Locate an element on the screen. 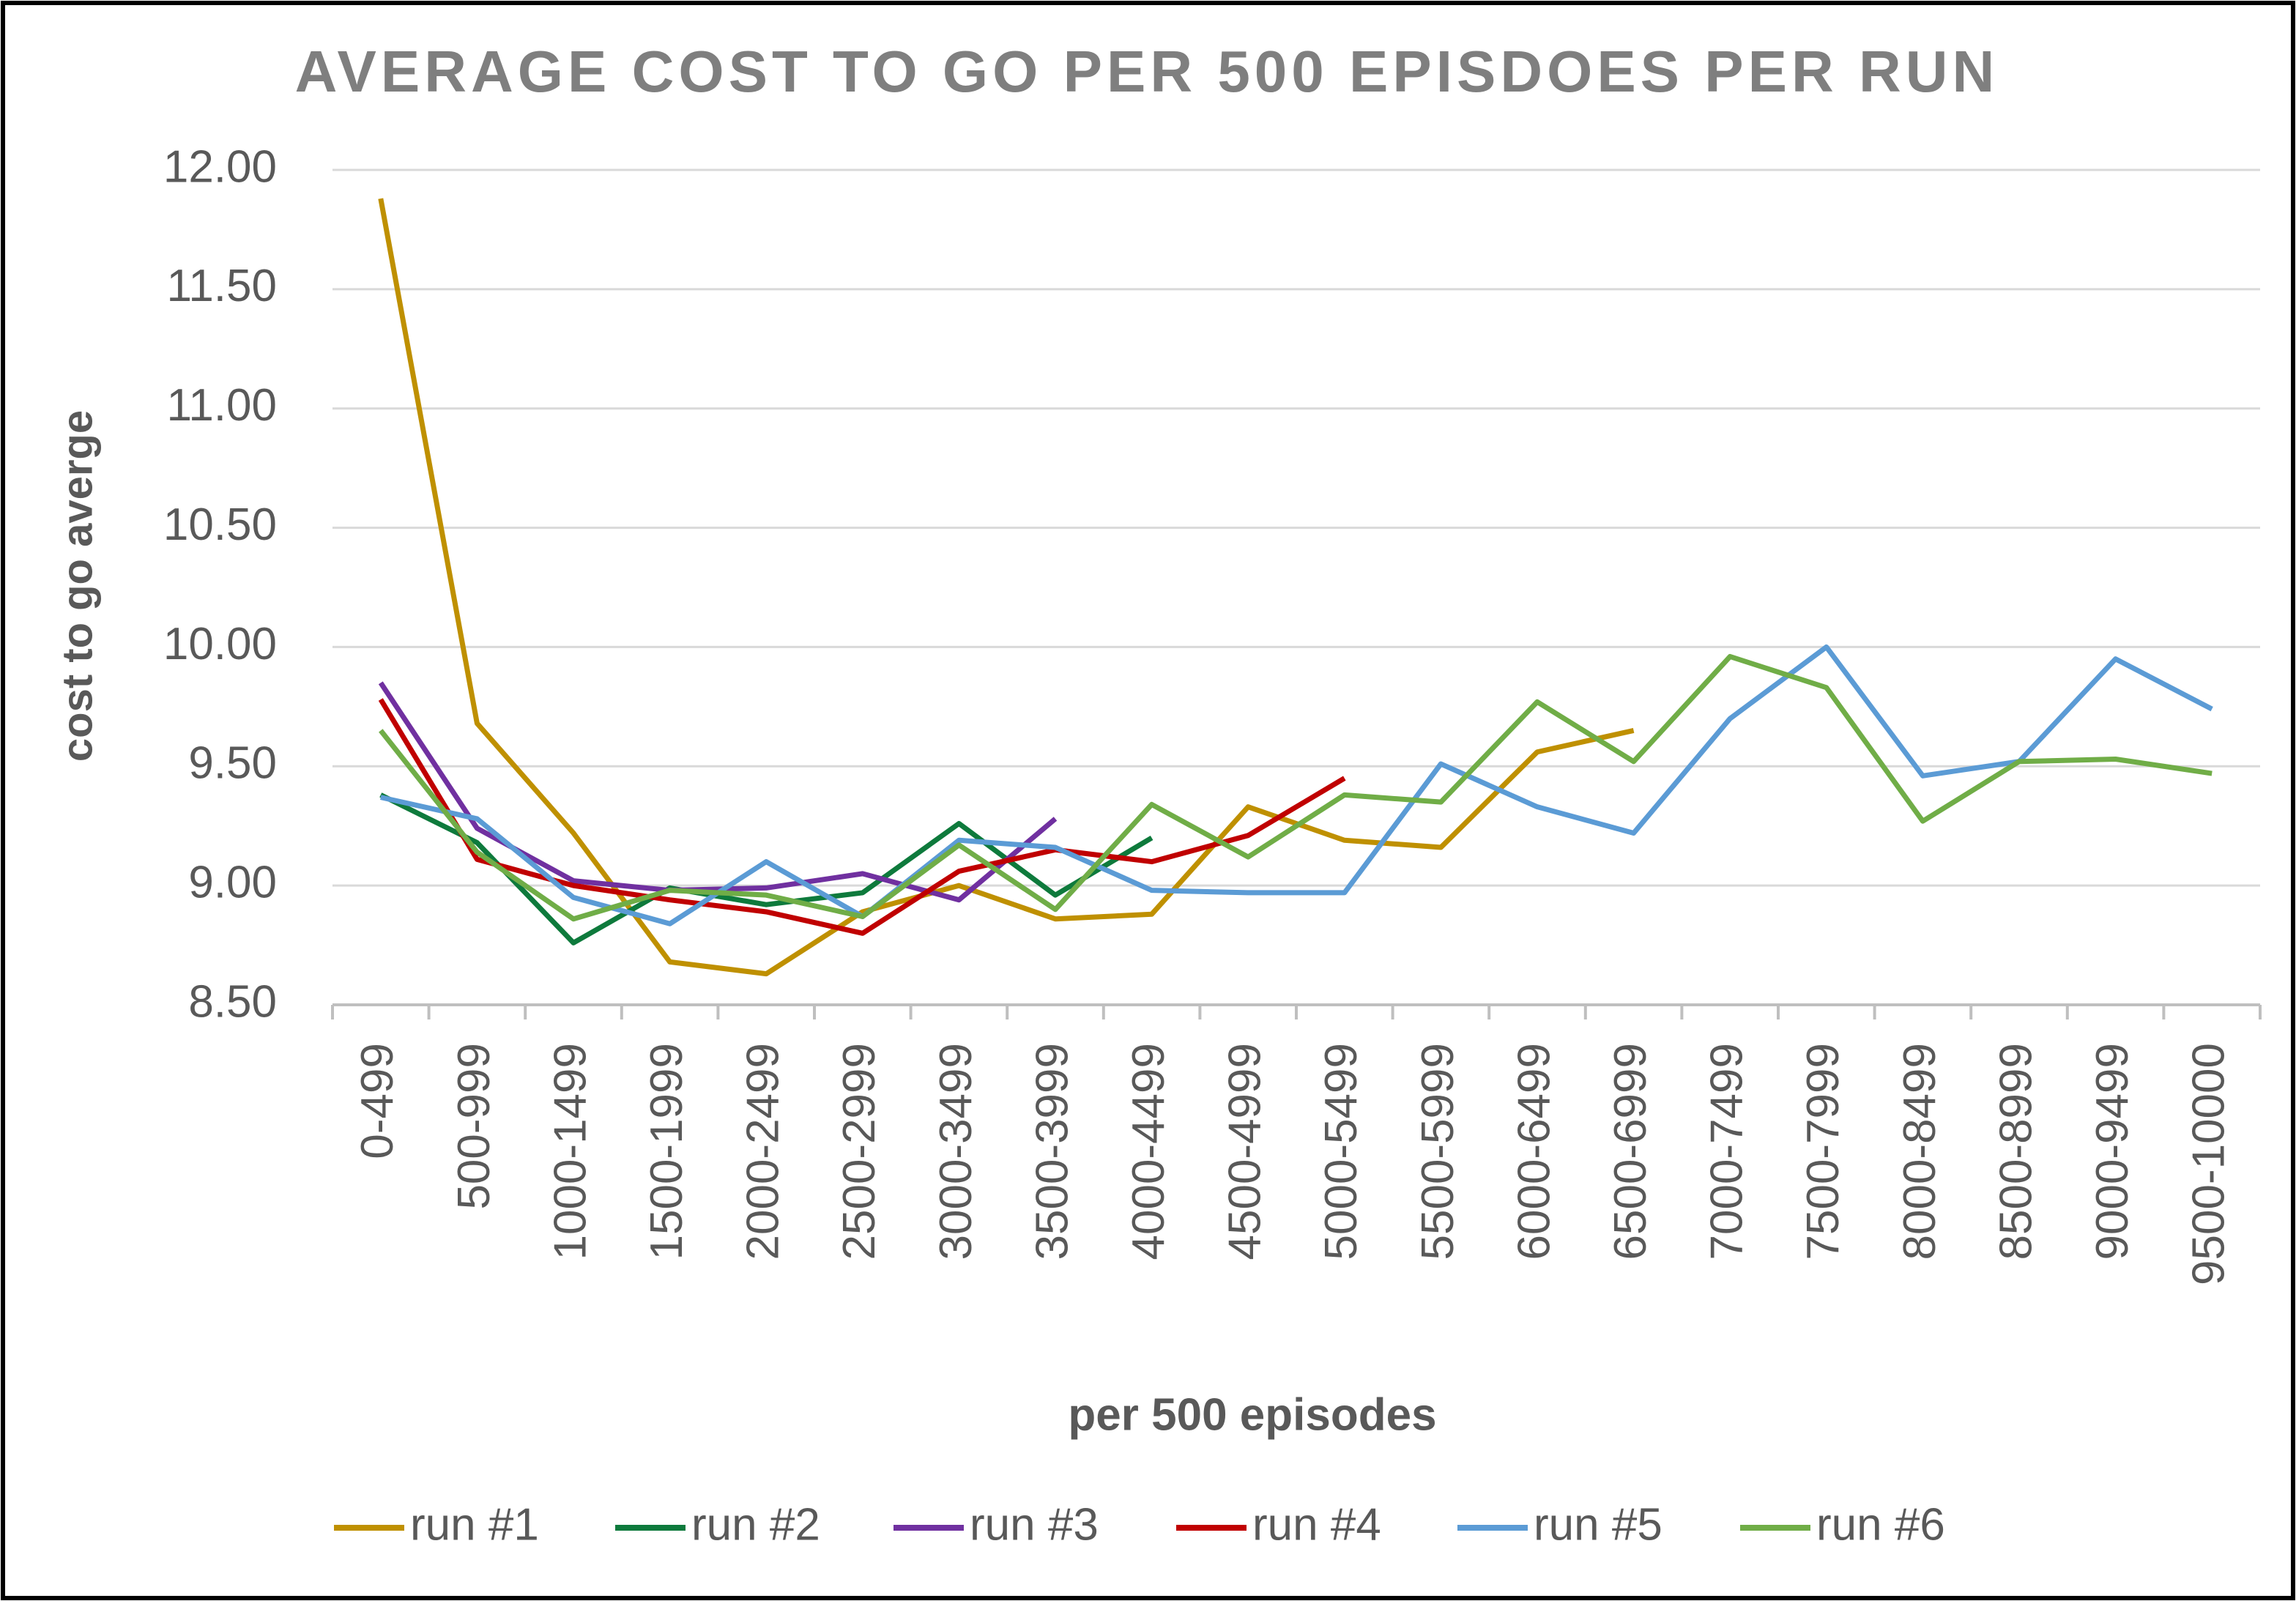 The image size is (2296, 1601). y-tick-label: 10.50 is located at coordinates (220, 525).